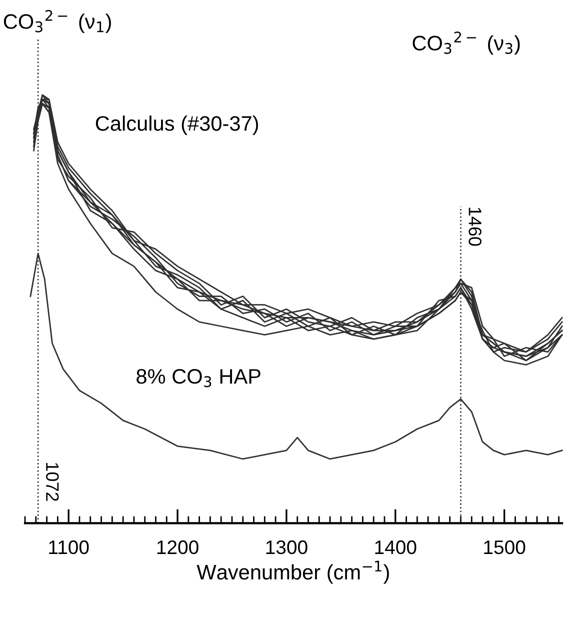  Describe the element at coordinates (177, 547) in the screenshot. I see `x-tick-label: 1200` at that location.